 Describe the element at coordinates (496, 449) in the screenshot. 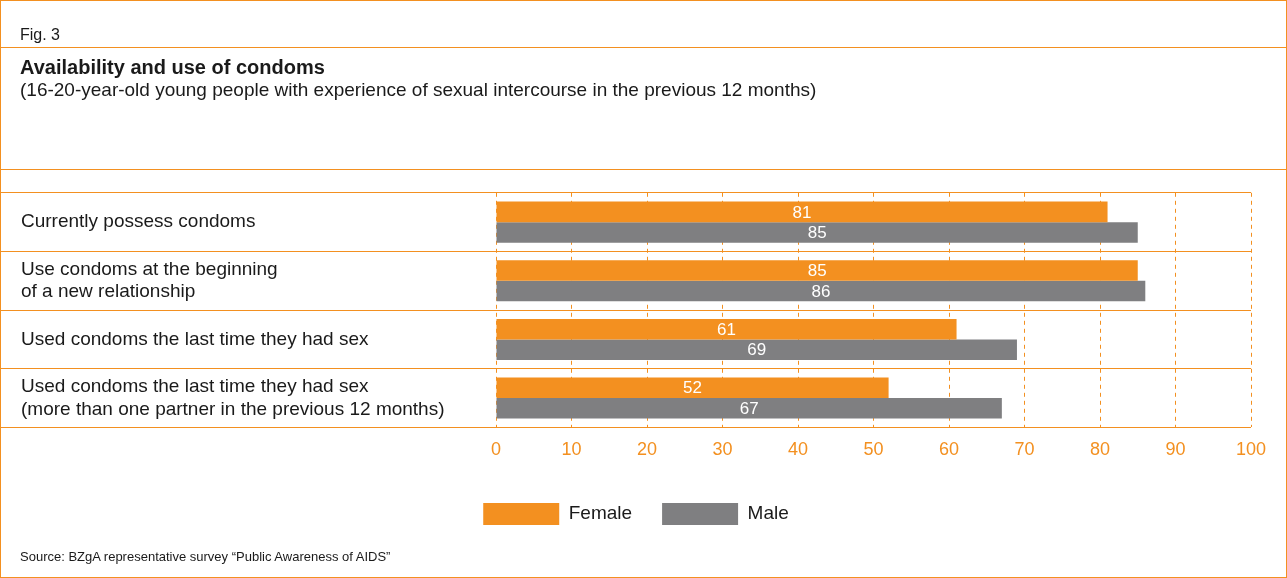

I see `x-tick-label: 0` at that location.